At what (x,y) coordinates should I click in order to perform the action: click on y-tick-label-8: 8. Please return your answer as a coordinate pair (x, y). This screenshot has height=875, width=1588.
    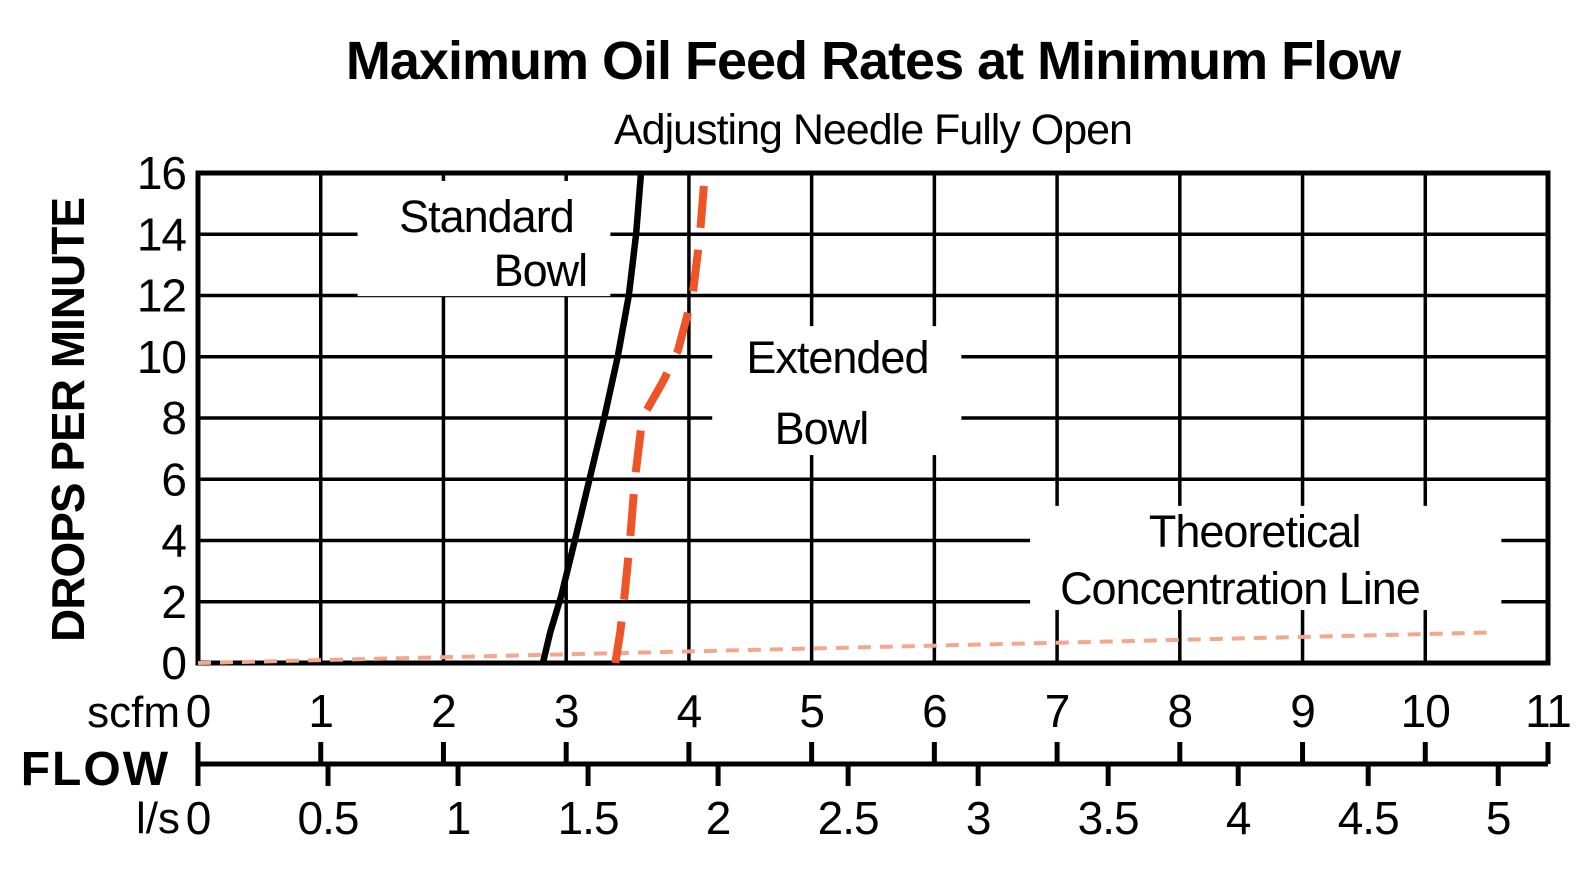
    Looking at the image, I should click on (173, 418).